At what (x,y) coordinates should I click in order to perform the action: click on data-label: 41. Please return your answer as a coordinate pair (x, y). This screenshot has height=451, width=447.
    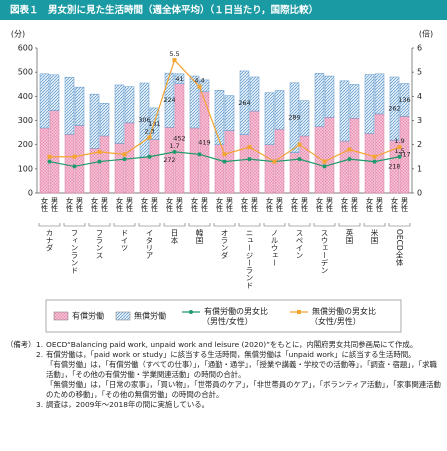
    Looking at the image, I should click on (179, 79).